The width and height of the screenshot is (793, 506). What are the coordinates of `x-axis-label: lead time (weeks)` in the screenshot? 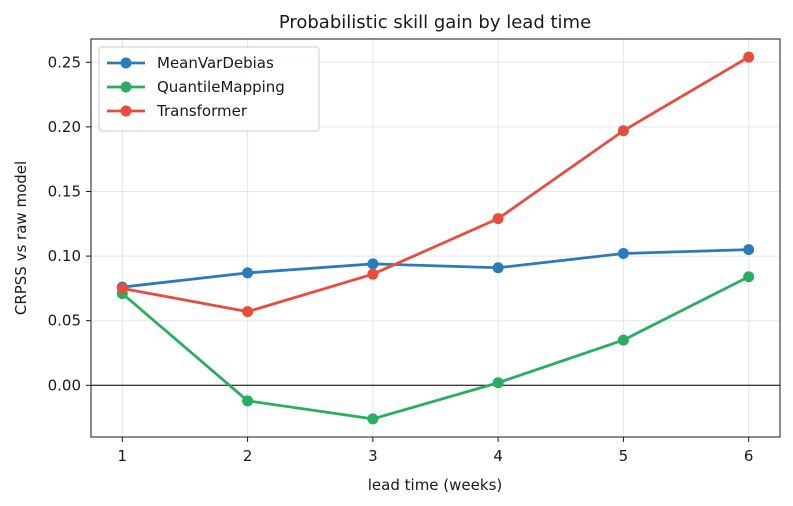 It's located at (435, 485).